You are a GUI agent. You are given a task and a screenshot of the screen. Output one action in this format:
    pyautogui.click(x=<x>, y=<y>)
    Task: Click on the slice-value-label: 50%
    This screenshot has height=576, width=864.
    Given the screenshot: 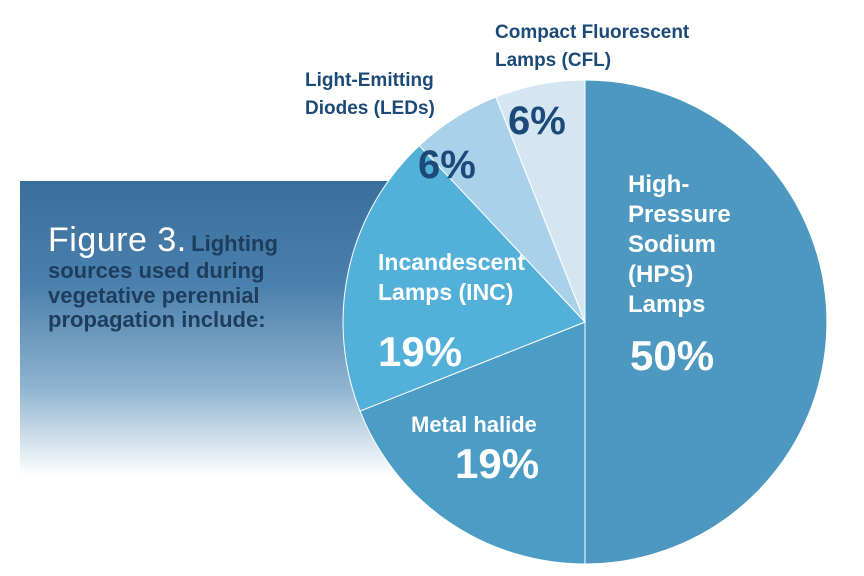 What is the action you would take?
    pyautogui.click(x=672, y=355)
    